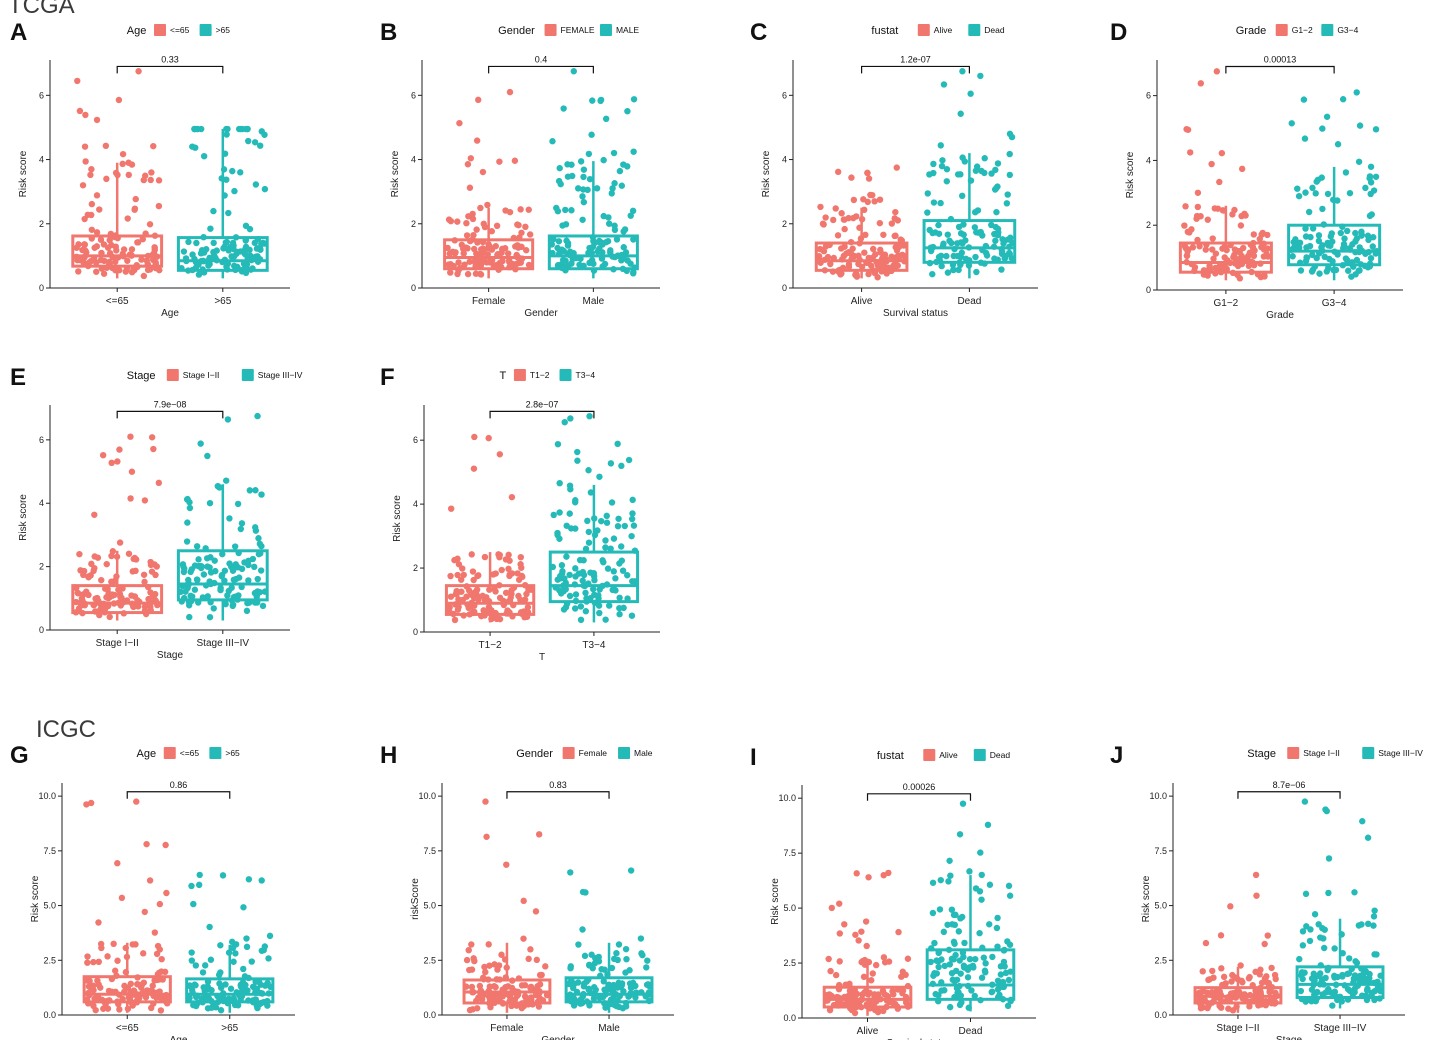 This screenshot has height=1040, width=1441. I want to click on y-tick-label: 6, so click(415, 440).